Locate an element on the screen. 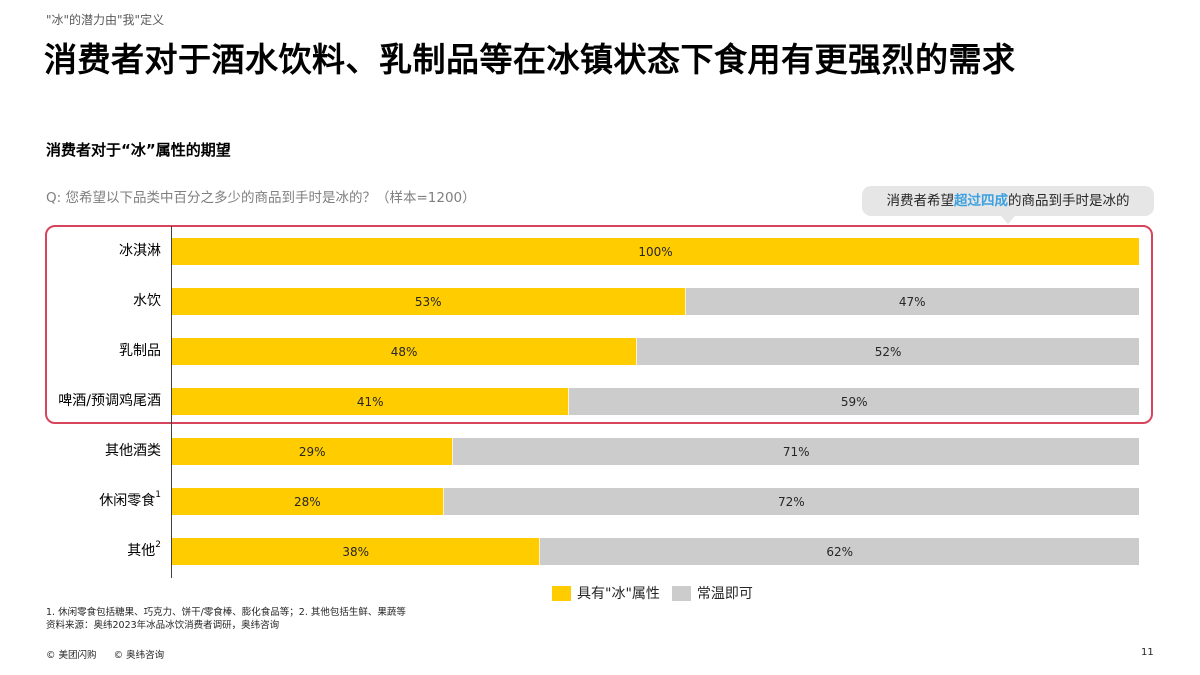 This screenshot has width=1200, height=675. stacked-bar: 28% 72% is located at coordinates (655, 501).